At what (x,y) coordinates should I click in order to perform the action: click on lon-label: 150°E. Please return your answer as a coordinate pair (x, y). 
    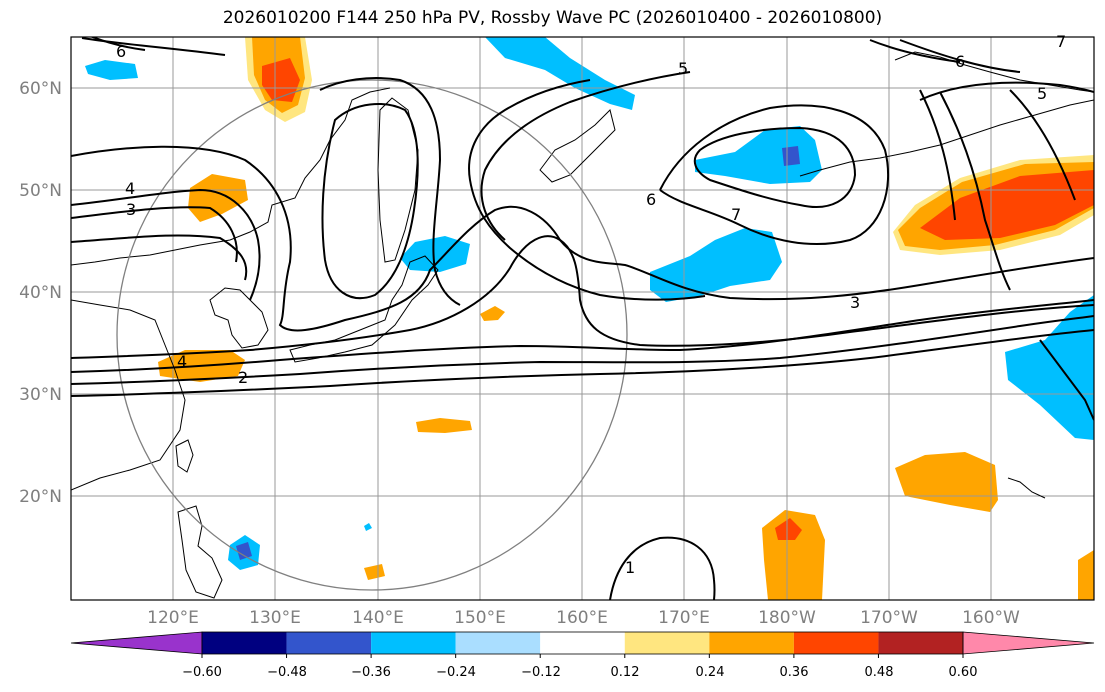
    Looking at the image, I should click on (480, 618).